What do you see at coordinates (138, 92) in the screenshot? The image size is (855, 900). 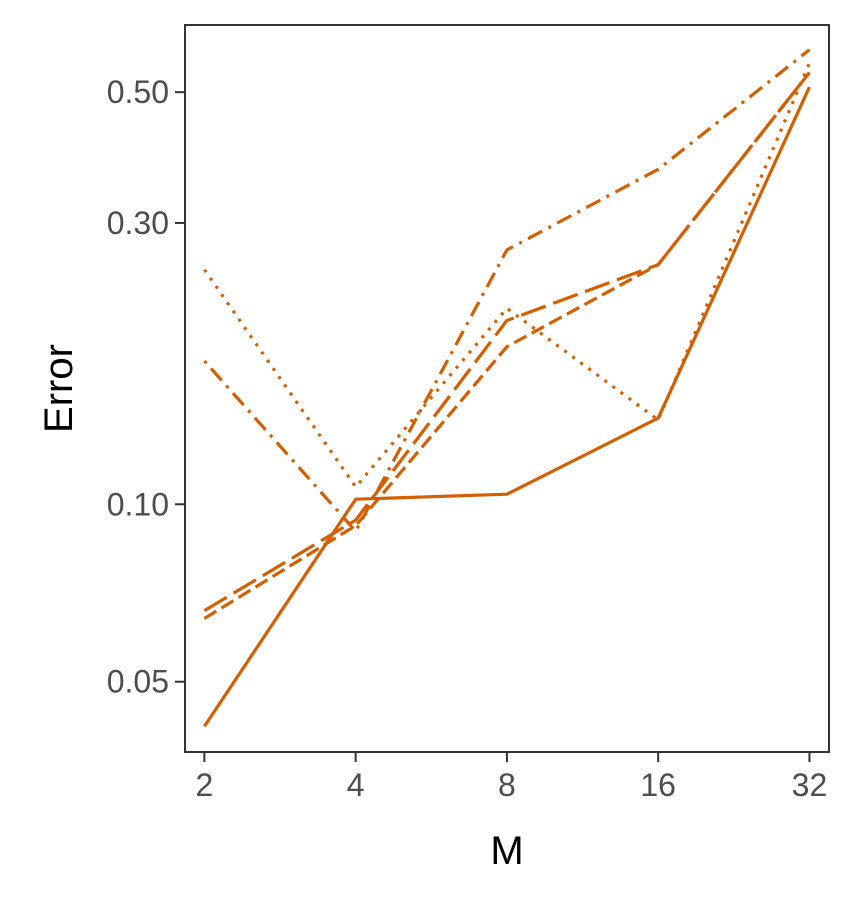 I see `y-tick-label: 0.50` at bounding box center [138, 92].